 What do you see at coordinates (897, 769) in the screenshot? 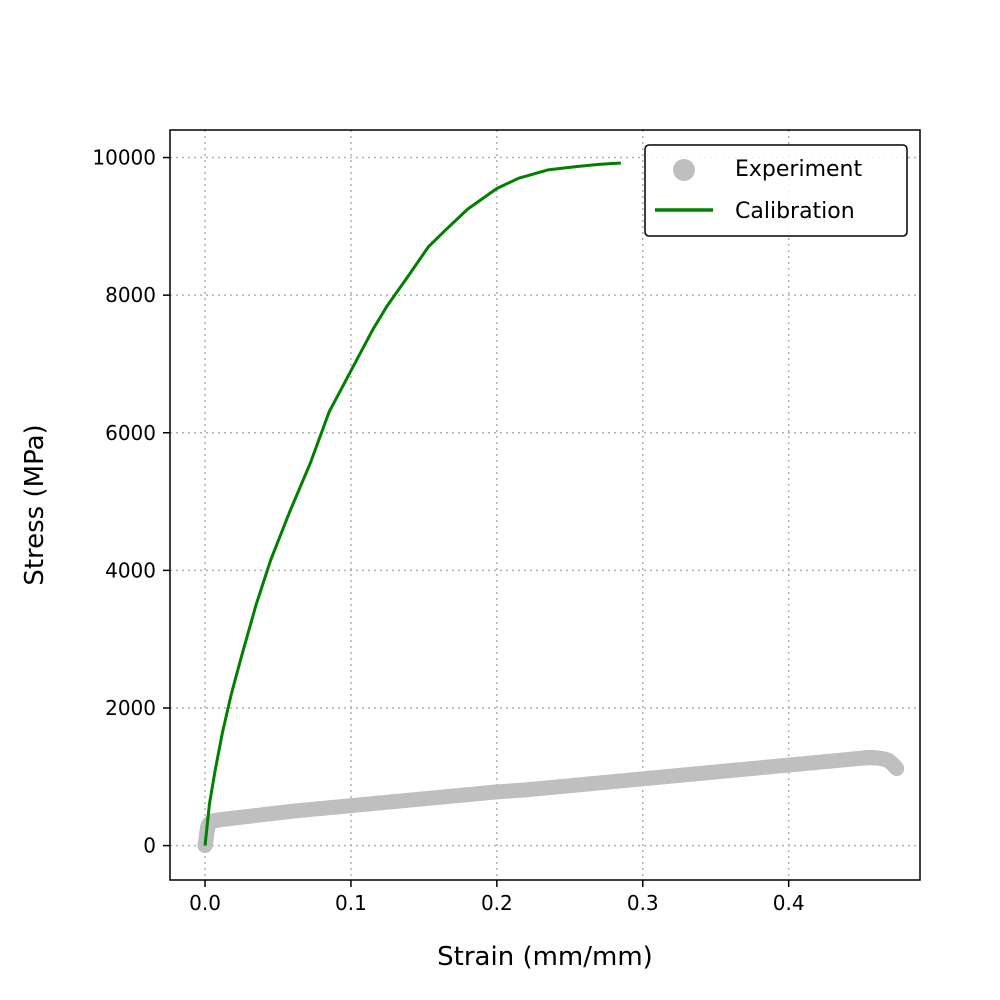
I see `experiment-point` at bounding box center [897, 769].